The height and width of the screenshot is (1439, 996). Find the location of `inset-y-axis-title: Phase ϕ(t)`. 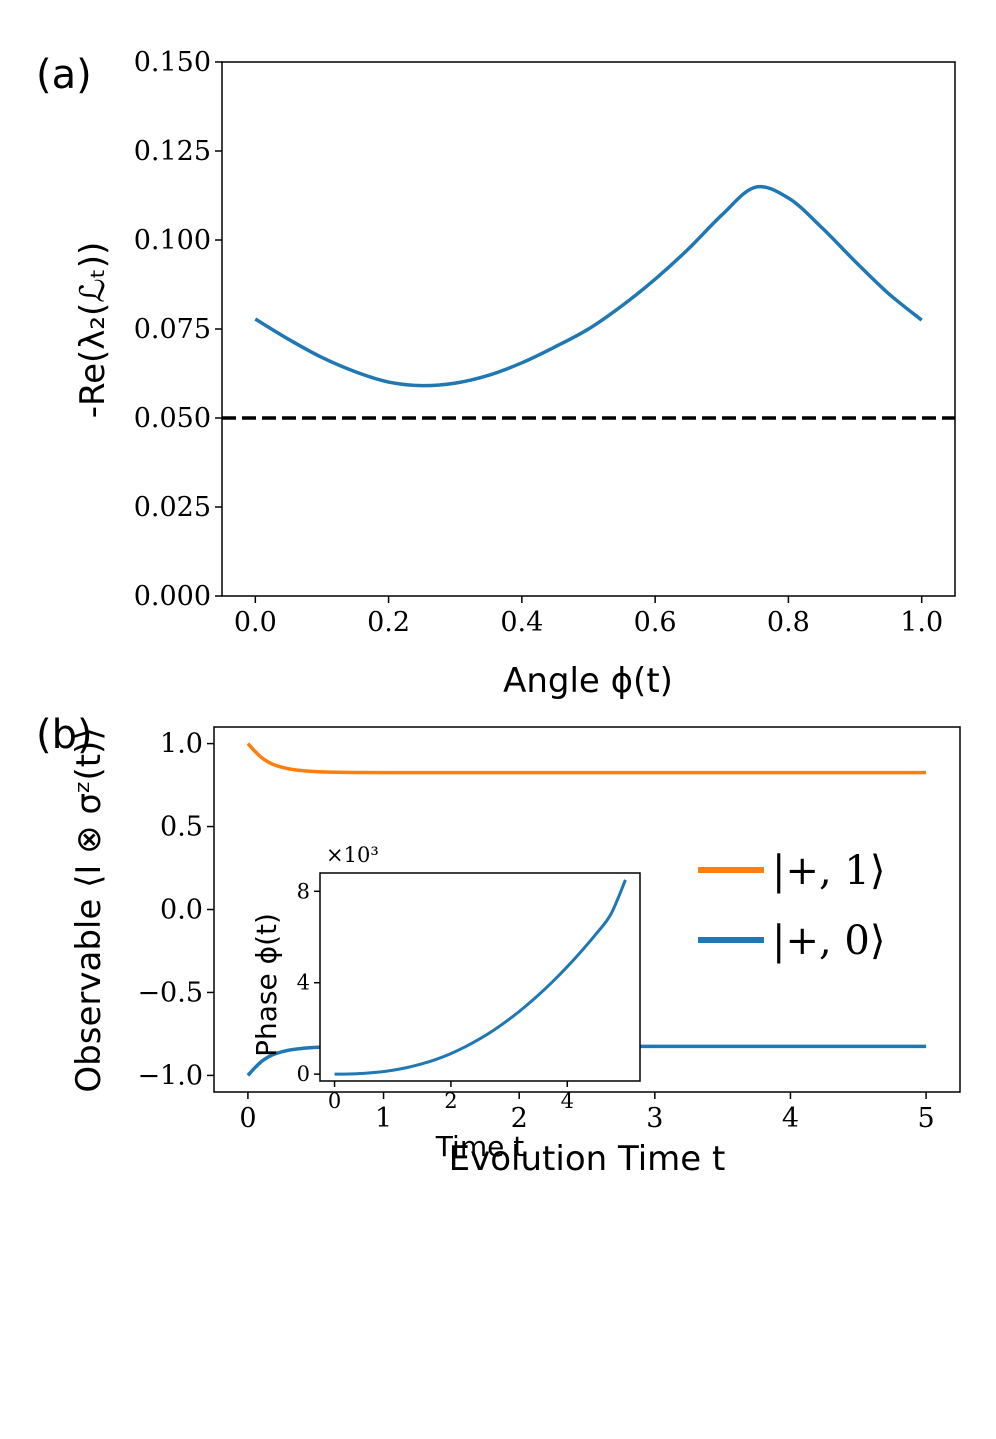

inset-y-axis-title: Phase ϕ(t) is located at coordinates (266, 985).